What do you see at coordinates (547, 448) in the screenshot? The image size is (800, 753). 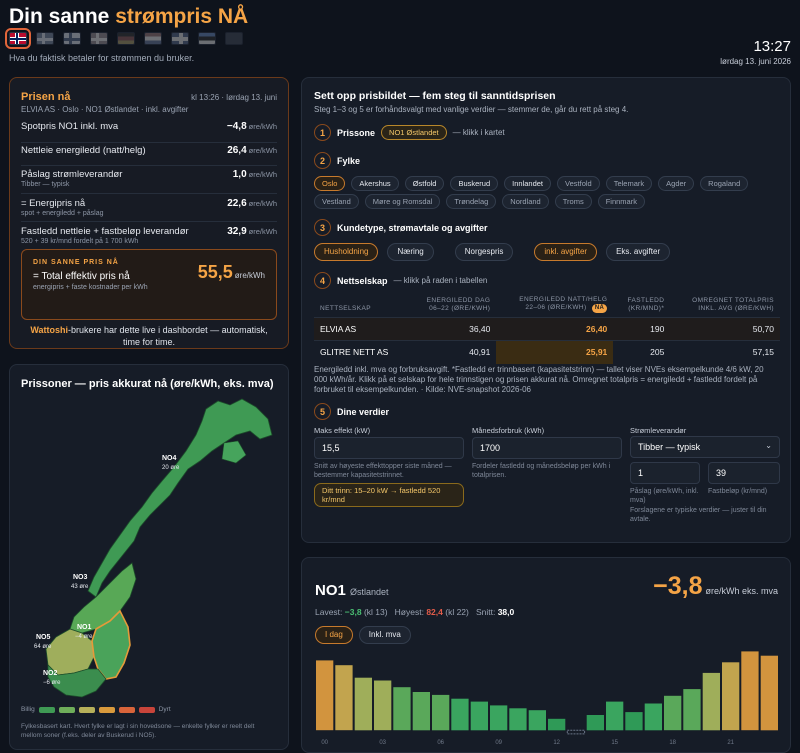 I see `usage-input: 1700` at bounding box center [547, 448].